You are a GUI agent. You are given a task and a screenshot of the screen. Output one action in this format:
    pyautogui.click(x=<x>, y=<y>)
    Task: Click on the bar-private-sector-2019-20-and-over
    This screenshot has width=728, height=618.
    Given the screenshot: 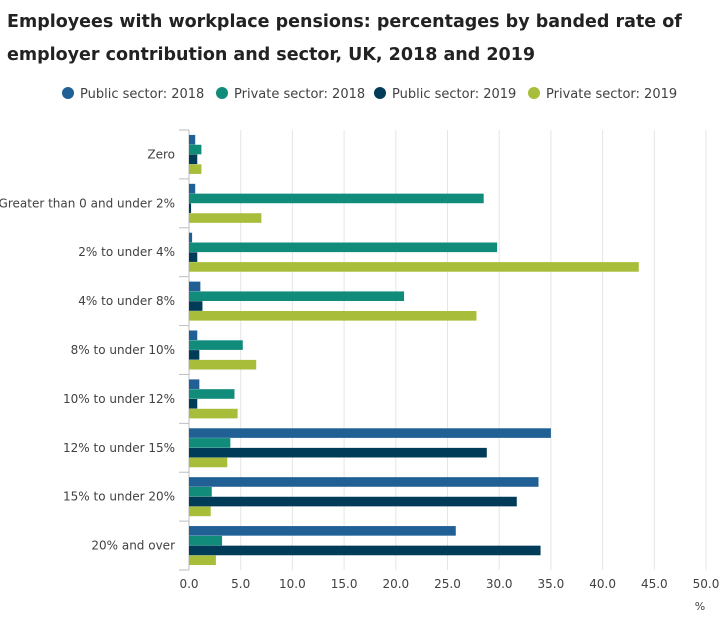 What is the action you would take?
    pyautogui.click(x=202, y=560)
    